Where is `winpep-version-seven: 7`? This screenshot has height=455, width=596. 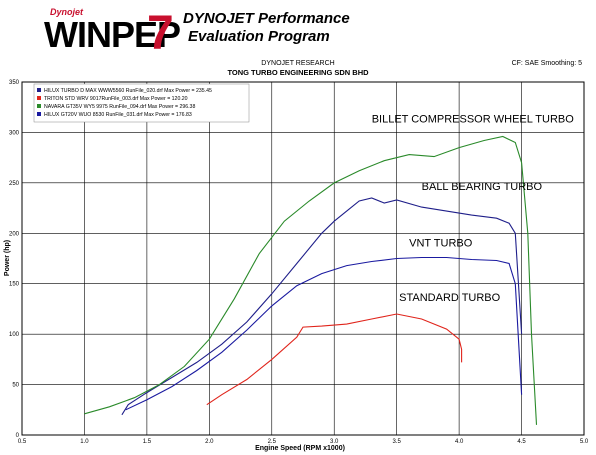
winpep-version-seven: 7 is located at coordinates (160, 33).